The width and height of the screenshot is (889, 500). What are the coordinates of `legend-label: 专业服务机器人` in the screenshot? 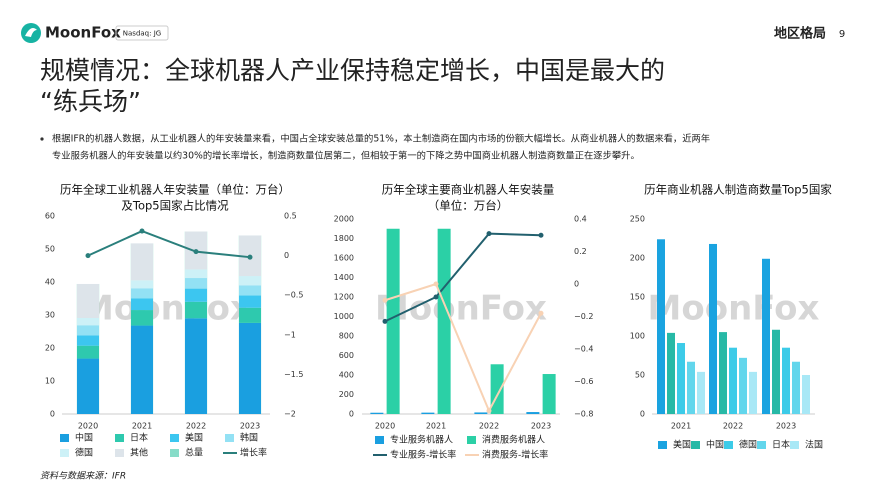 It's located at (421, 440).